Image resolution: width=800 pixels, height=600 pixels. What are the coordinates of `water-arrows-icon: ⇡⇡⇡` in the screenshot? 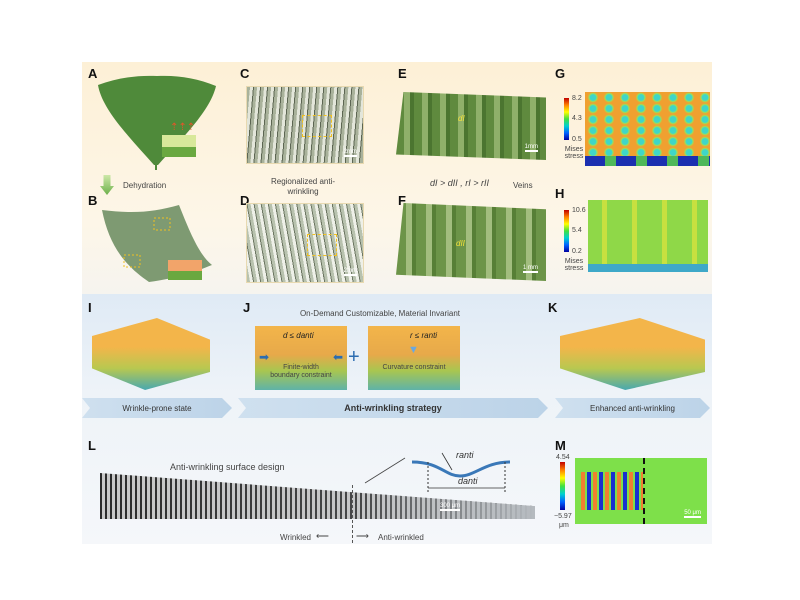 It's located at (183, 127).